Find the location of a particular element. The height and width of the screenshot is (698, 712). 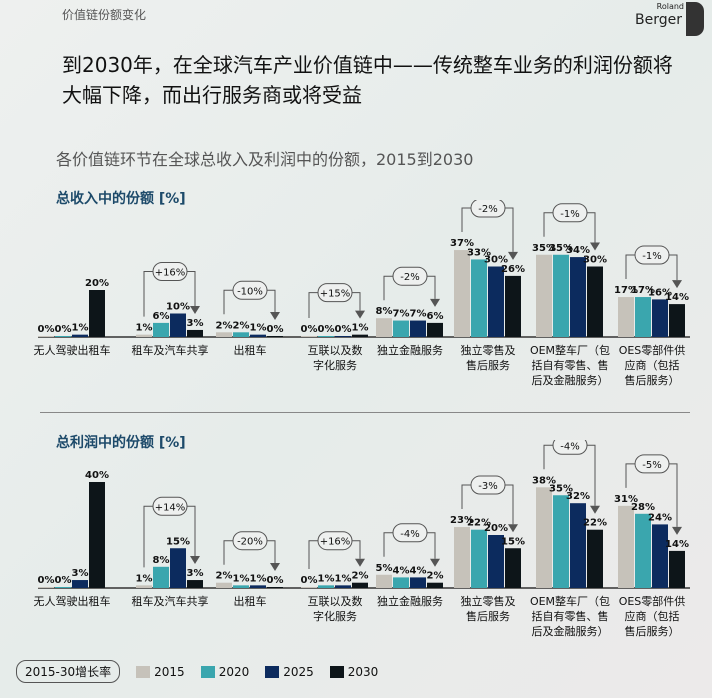

value-label: 7% is located at coordinates (401, 314).